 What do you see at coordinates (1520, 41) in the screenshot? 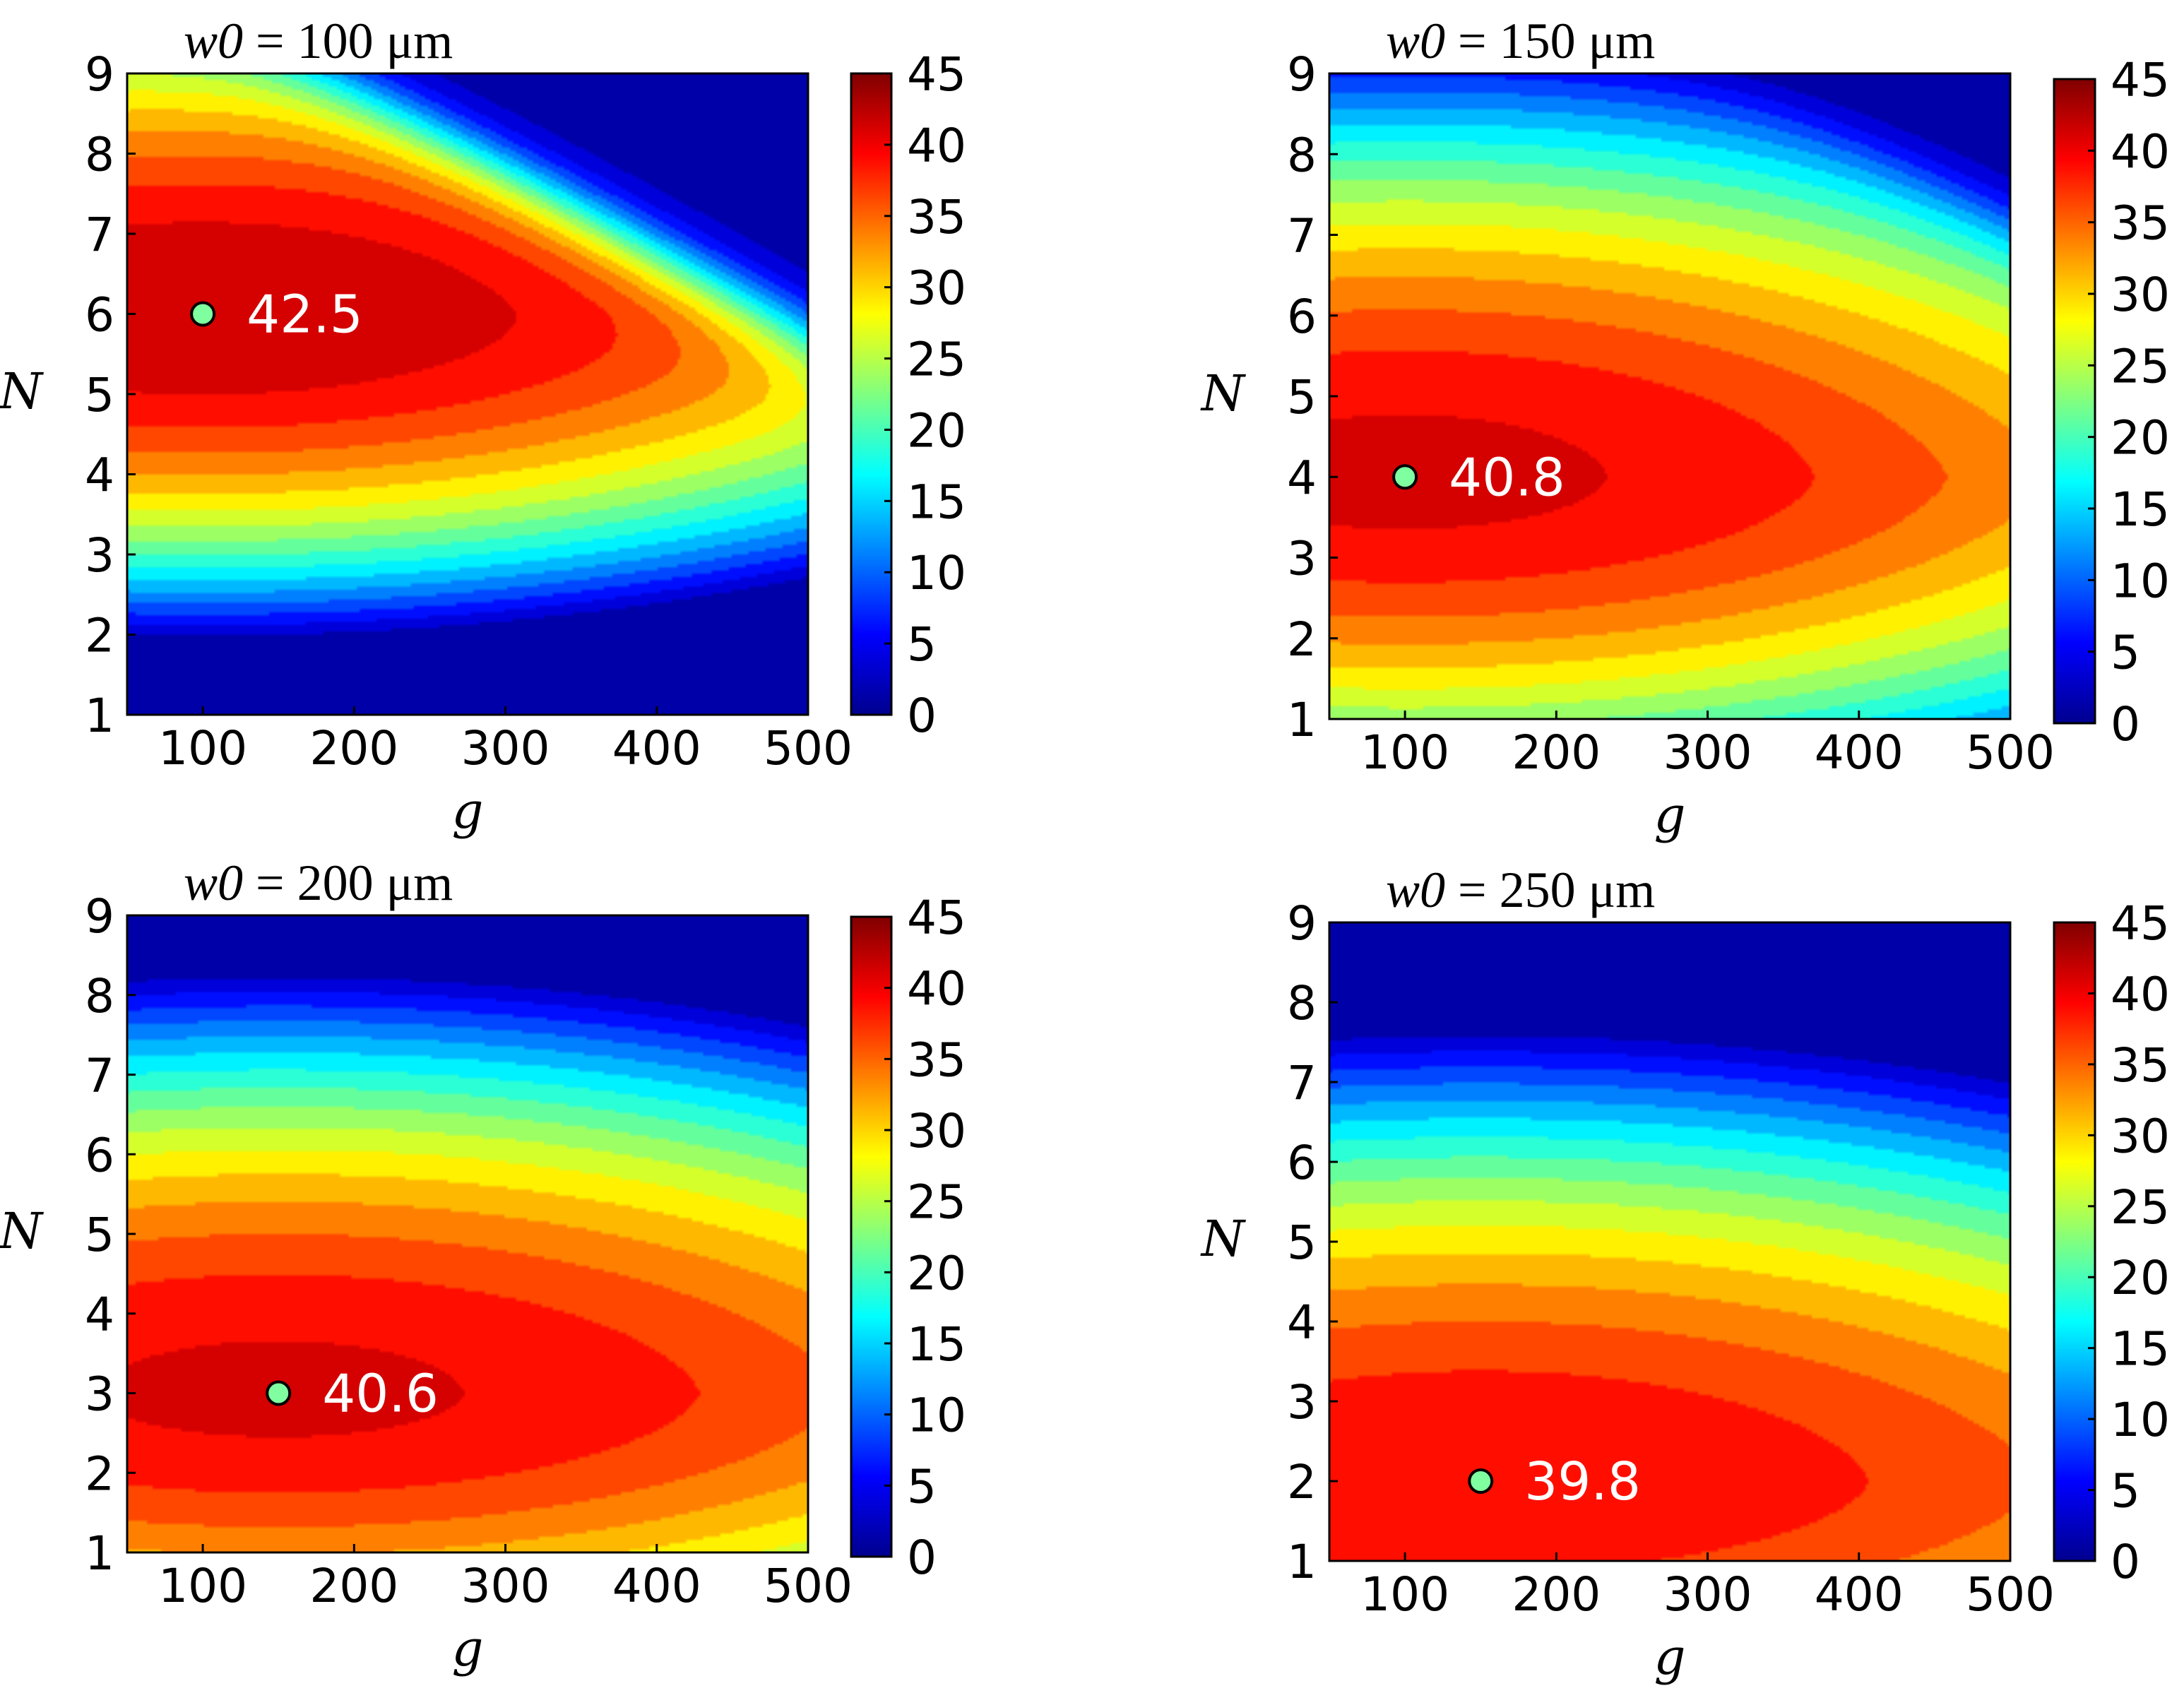
I see `panel-title: w0 = 150 μm` at bounding box center [1520, 41].